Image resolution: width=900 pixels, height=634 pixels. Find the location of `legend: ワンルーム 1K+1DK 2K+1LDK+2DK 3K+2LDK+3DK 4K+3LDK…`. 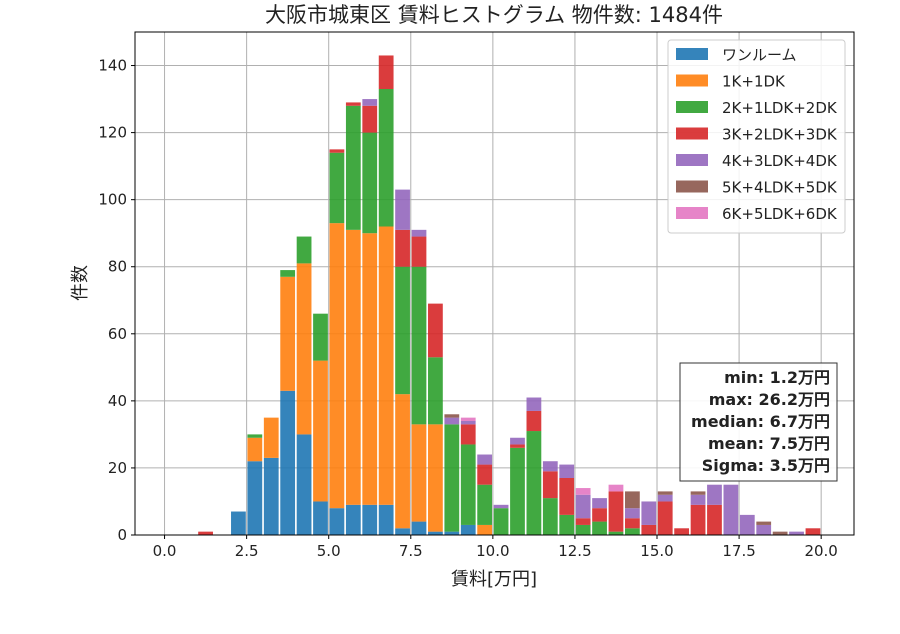

legend: ワンルーム 1K+1DK 2K+1LDK+2DK 3K+2LDK+3DK 4K+3LDK… is located at coordinates (756, 136).